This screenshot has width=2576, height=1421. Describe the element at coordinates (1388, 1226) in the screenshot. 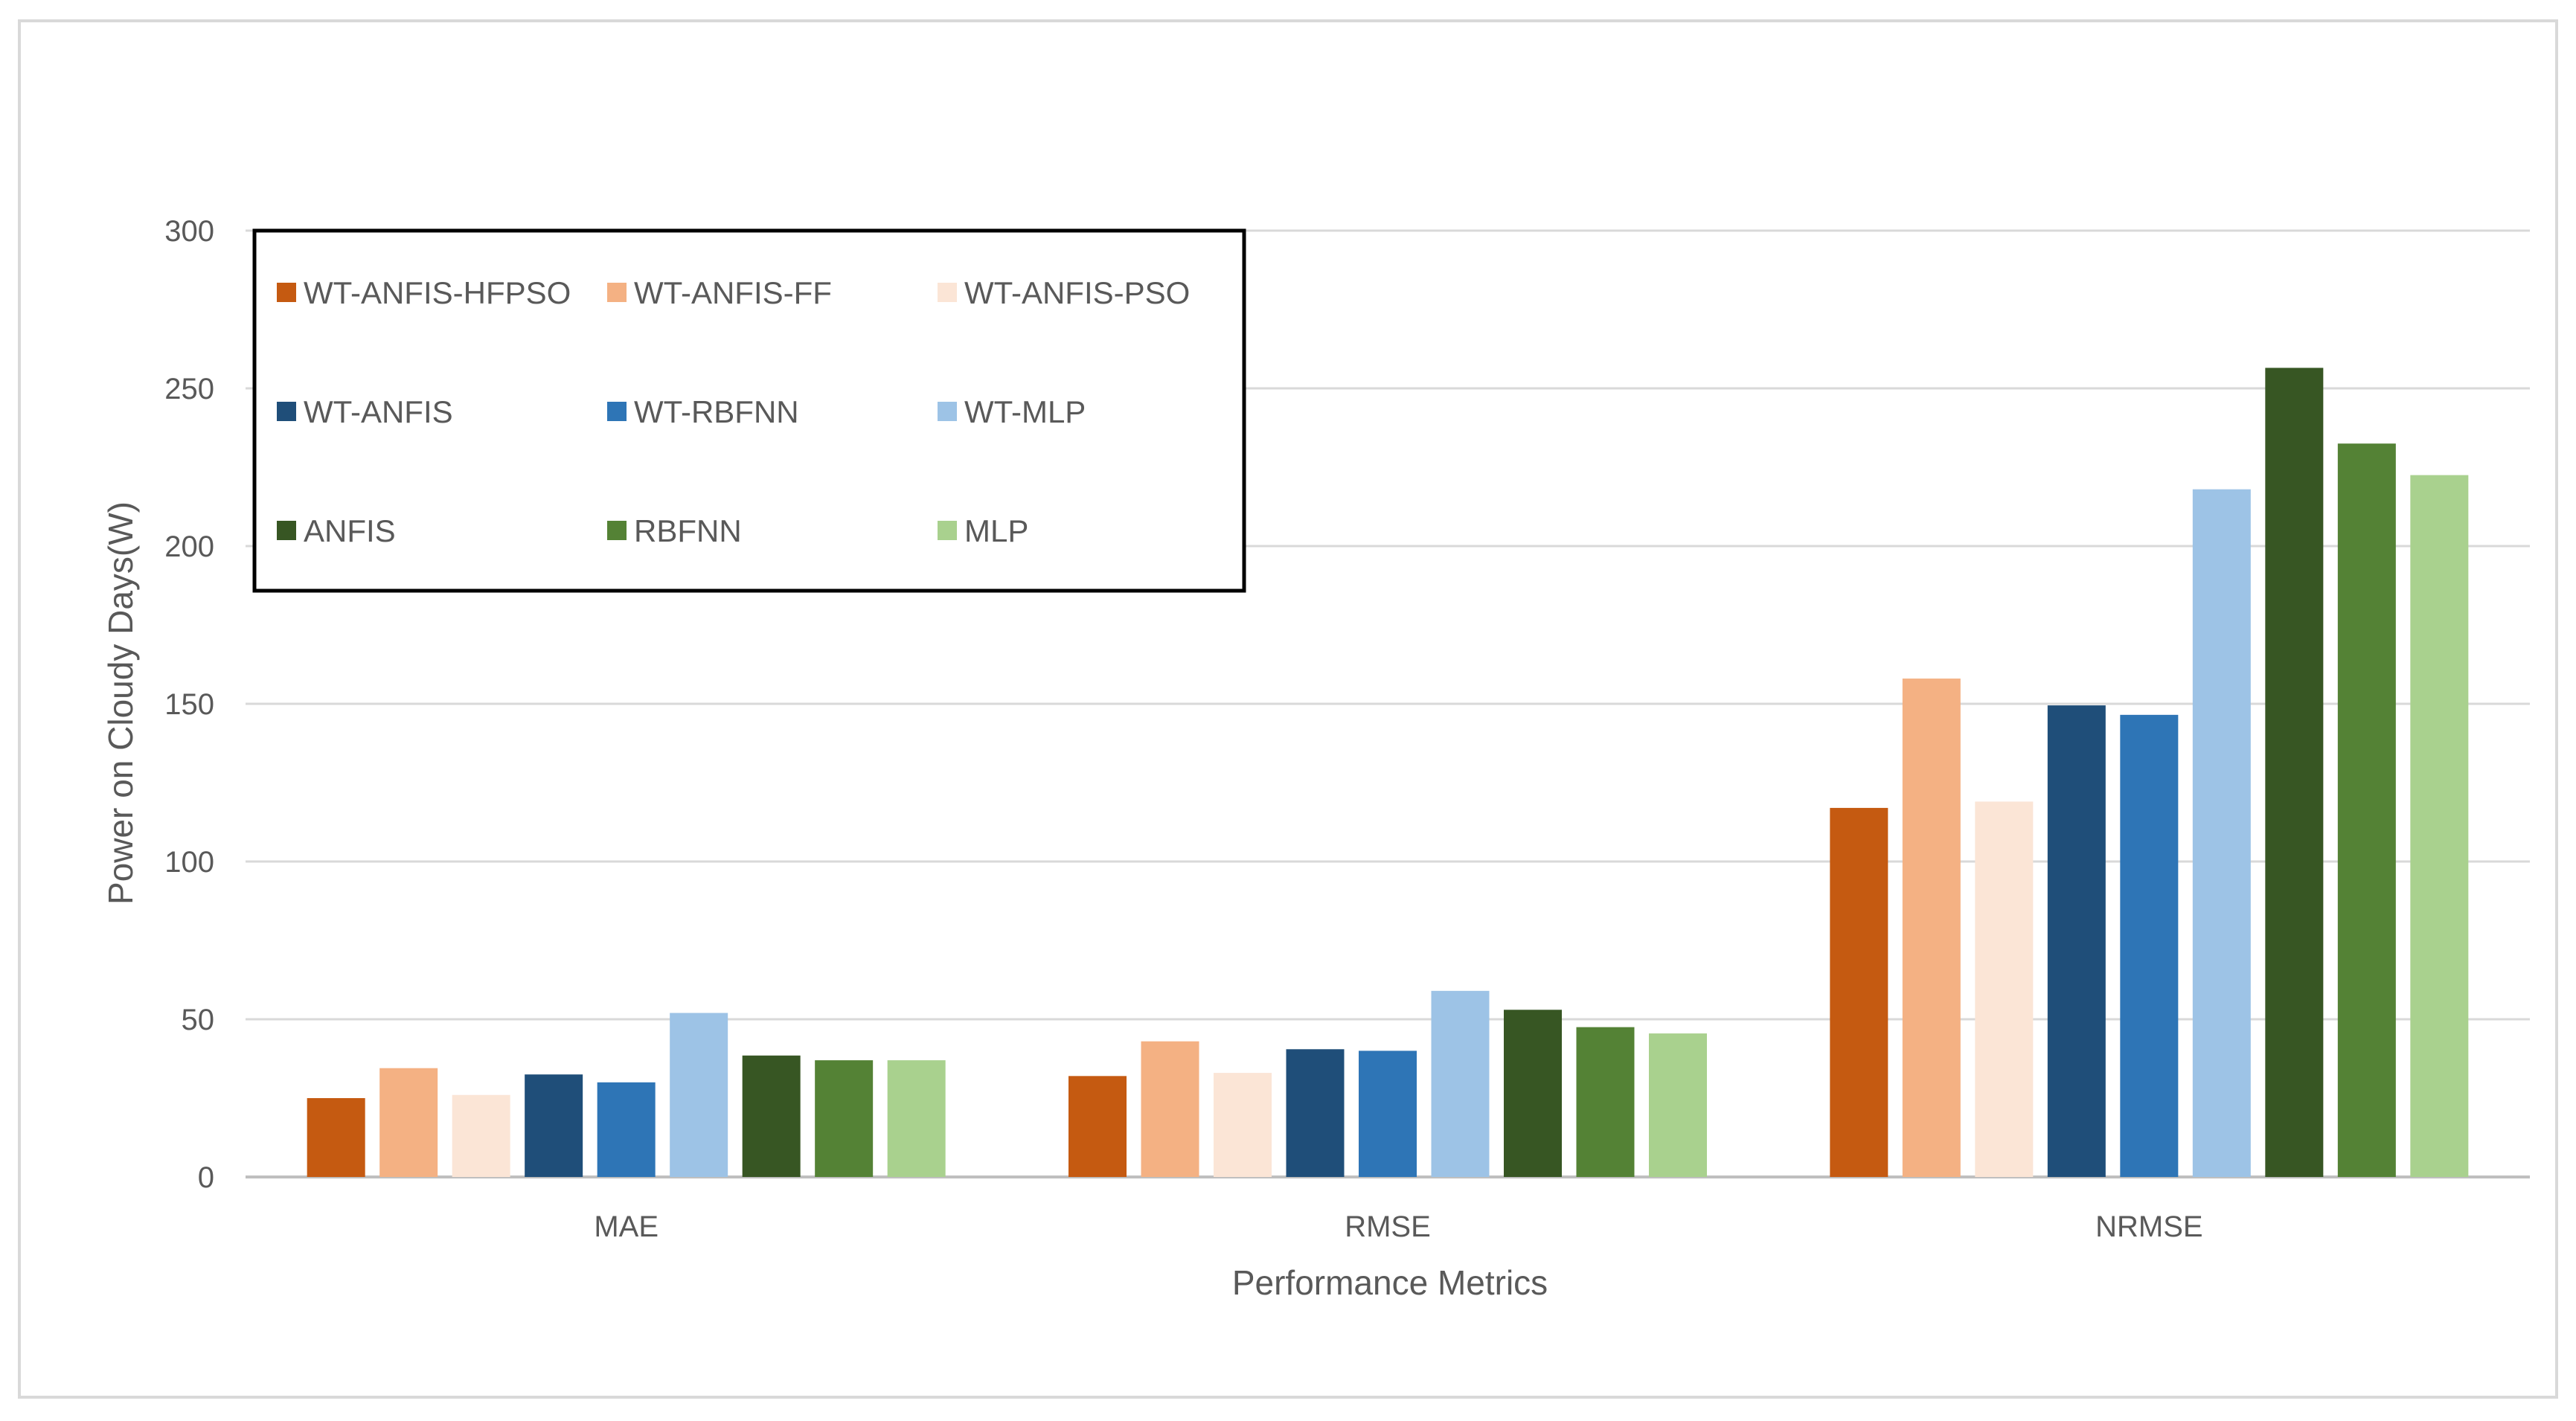

I see `x-tick-label: RMSE` at that location.